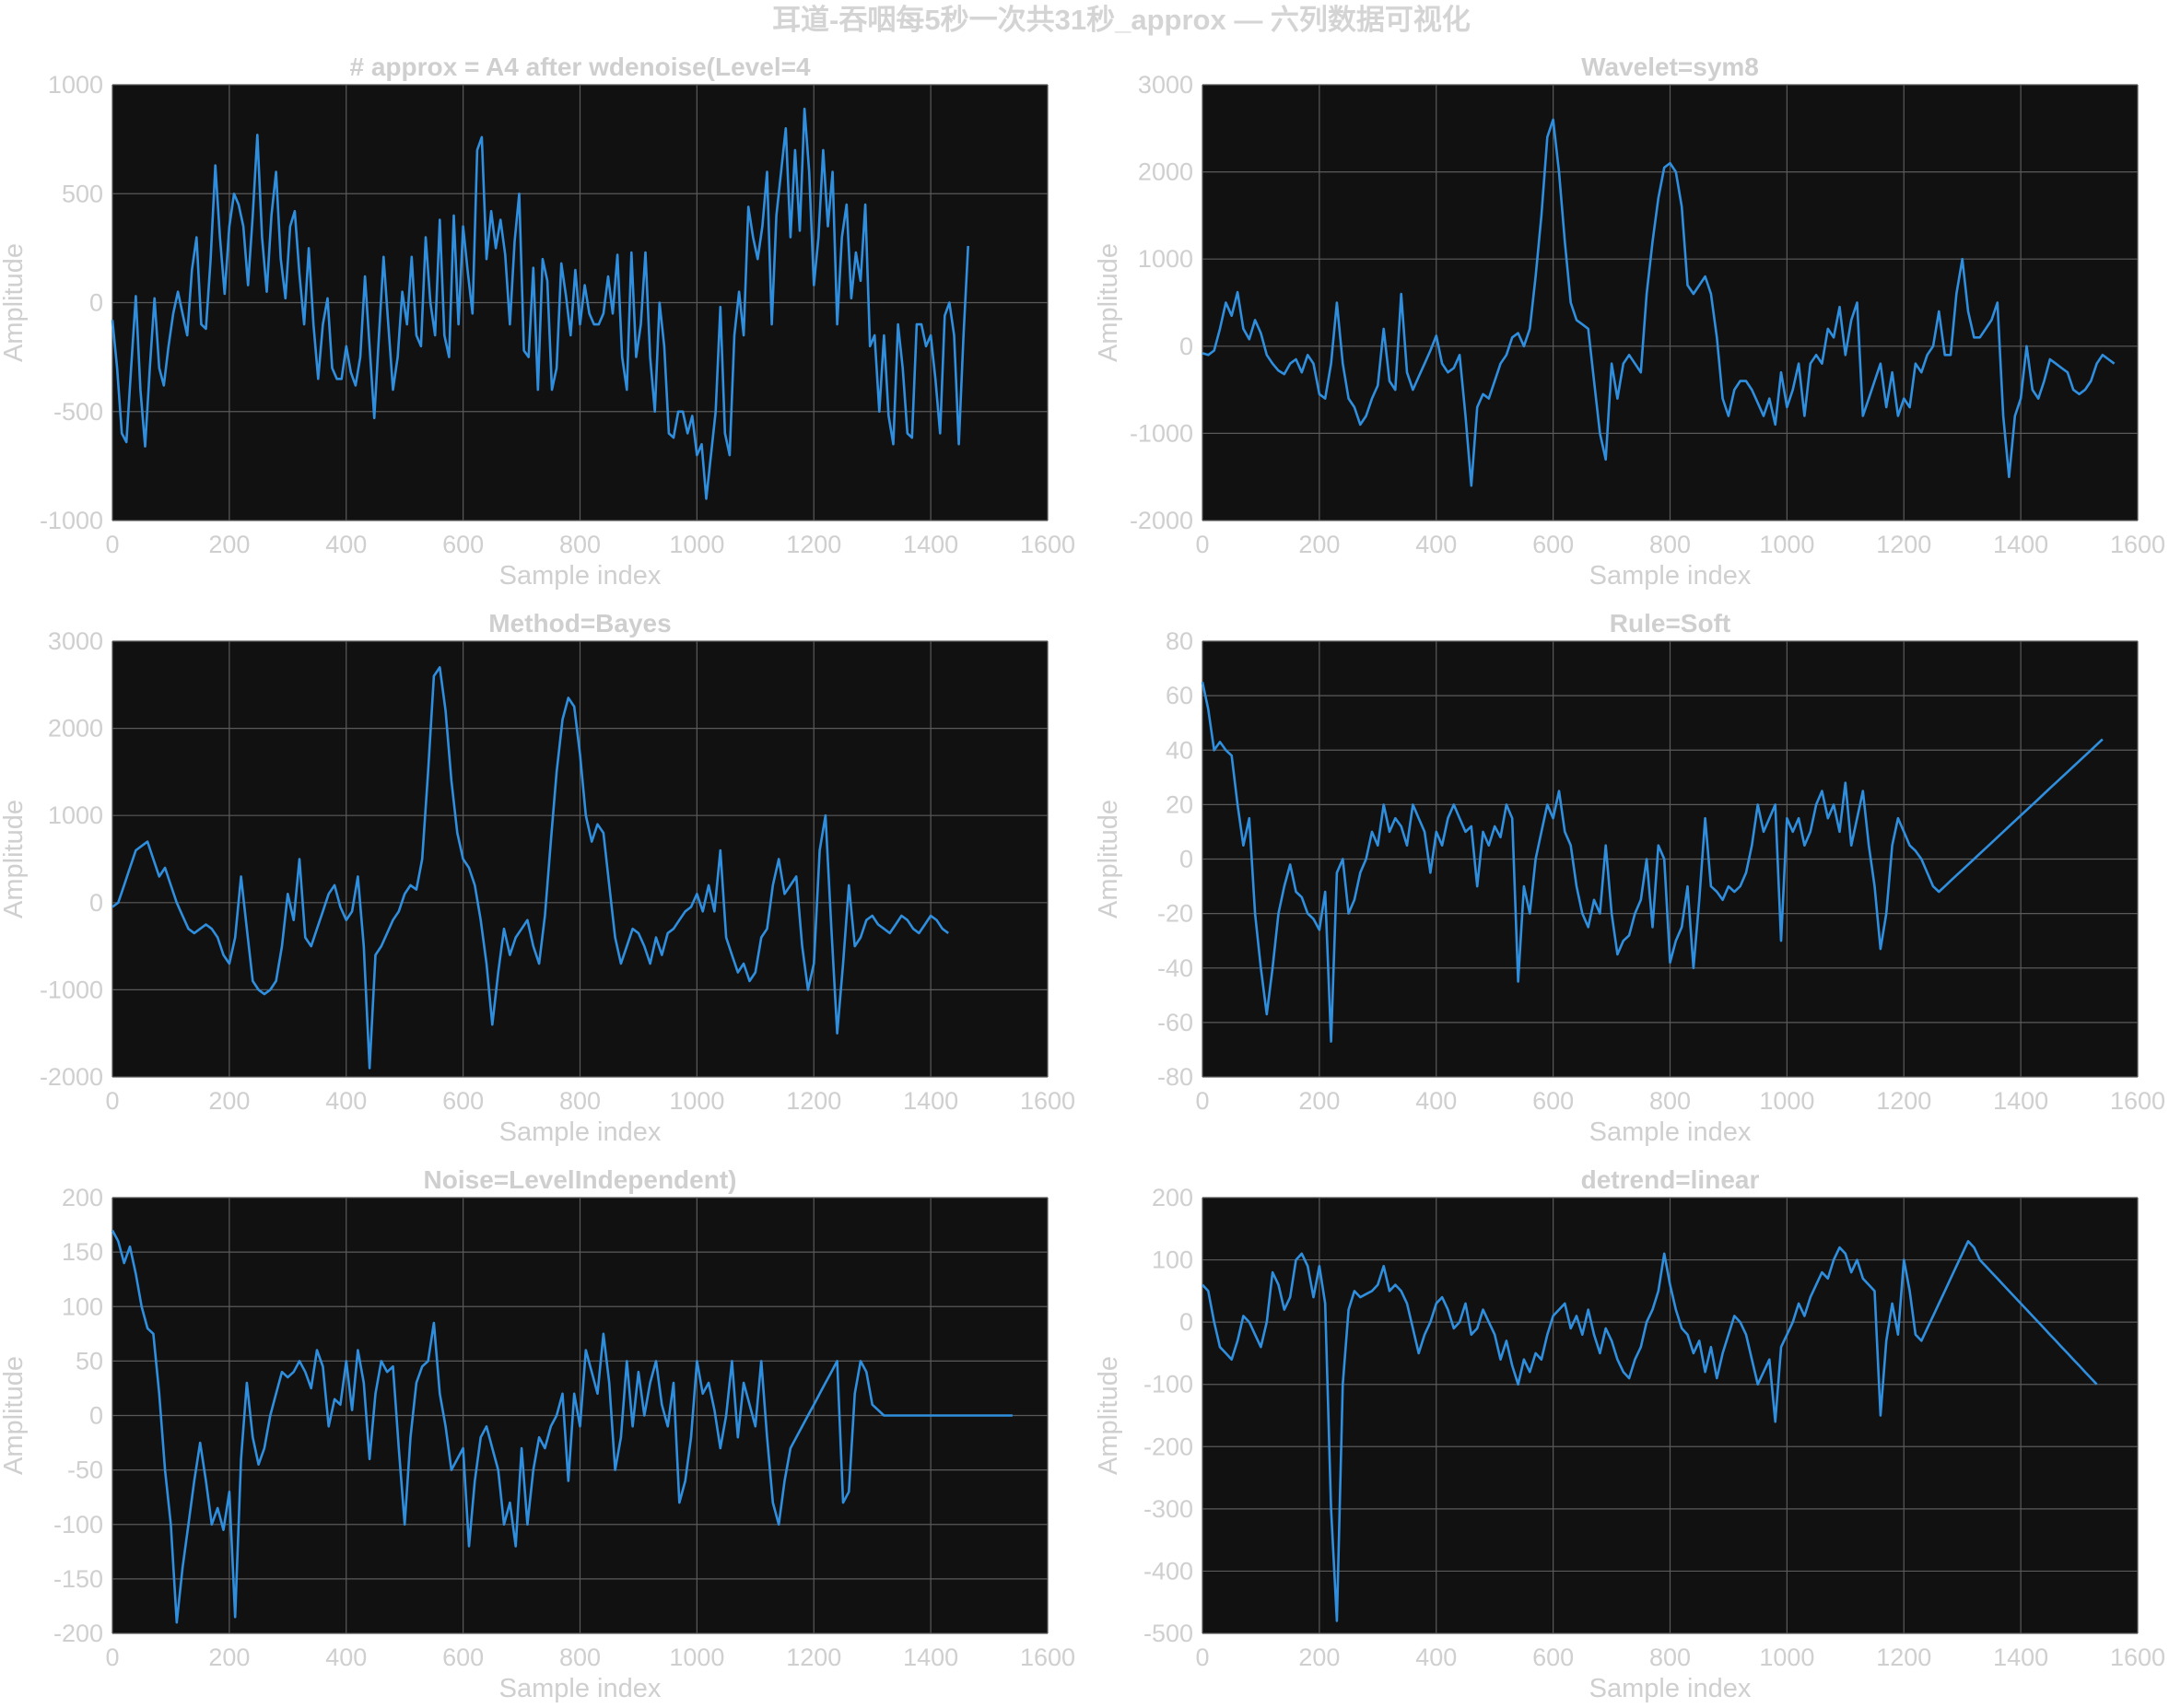  What do you see at coordinates (82, 193) in the screenshot?
I see `y-tick-label: 500` at bounding box center [82, 193].